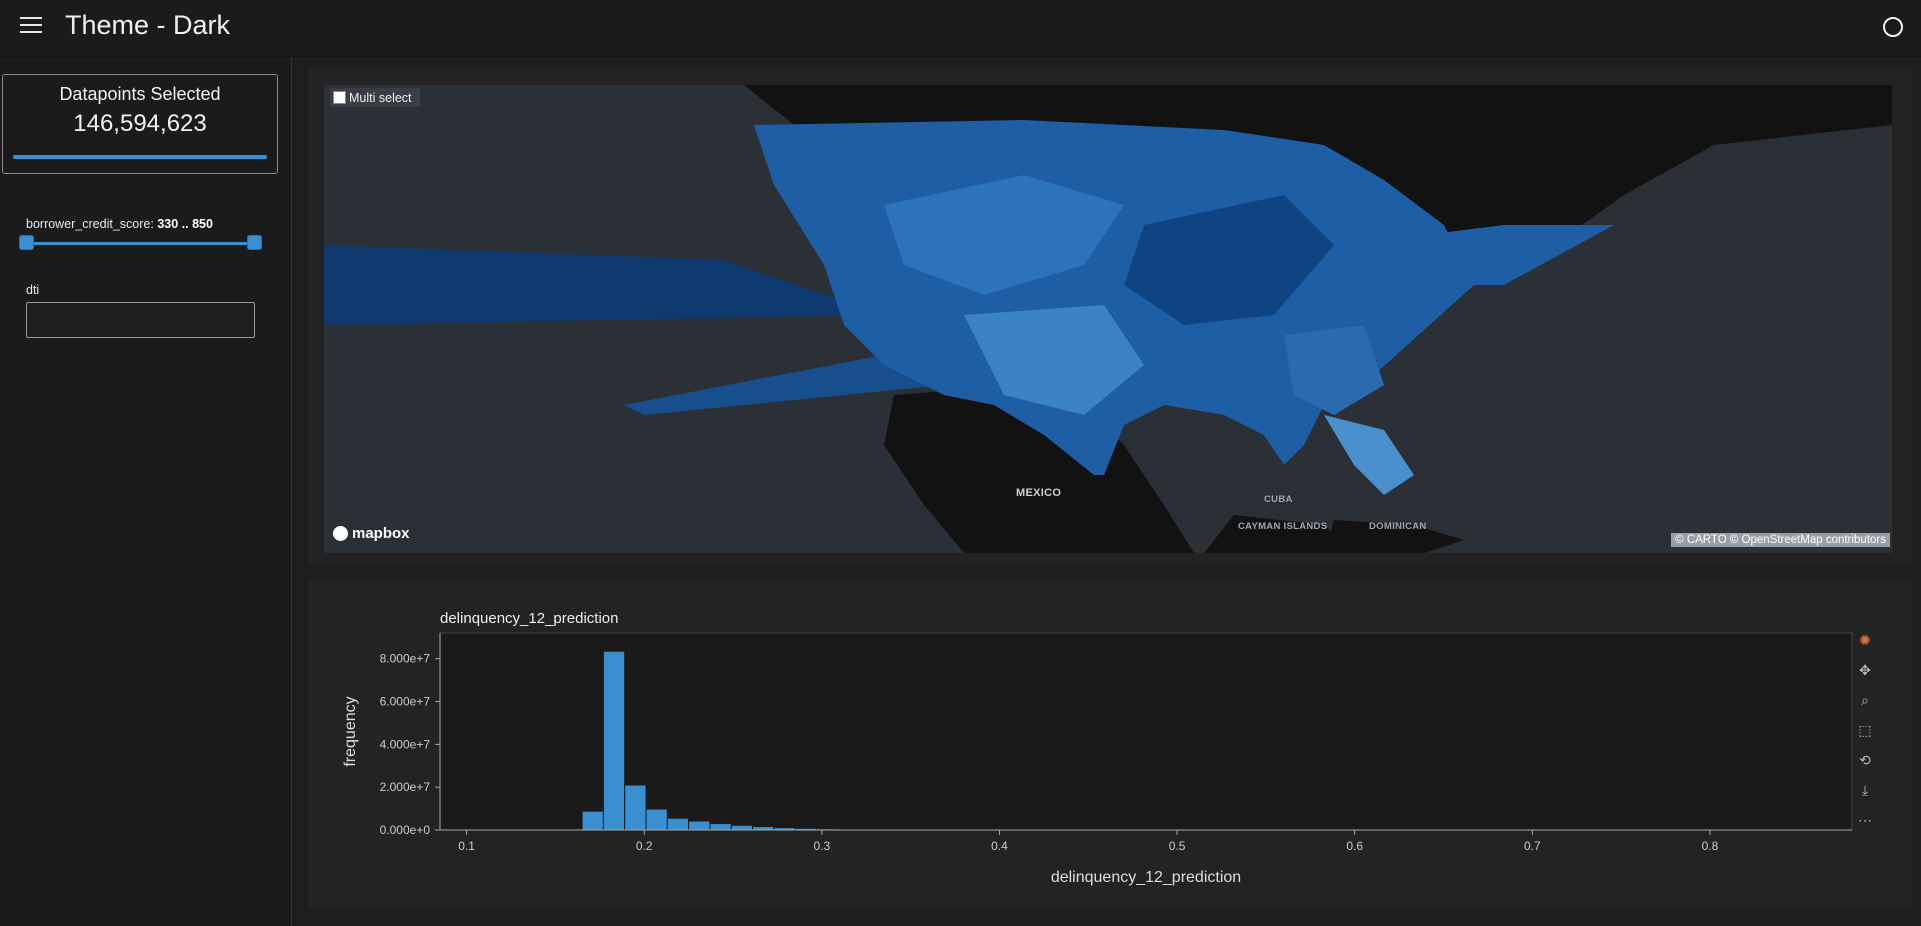 The width and height of the screenshot is (1921, 926). What do you see at coordinates (31, 25) in the screenshot?
I see `hamburger-menu-icon` at bounding box center [31, 25].